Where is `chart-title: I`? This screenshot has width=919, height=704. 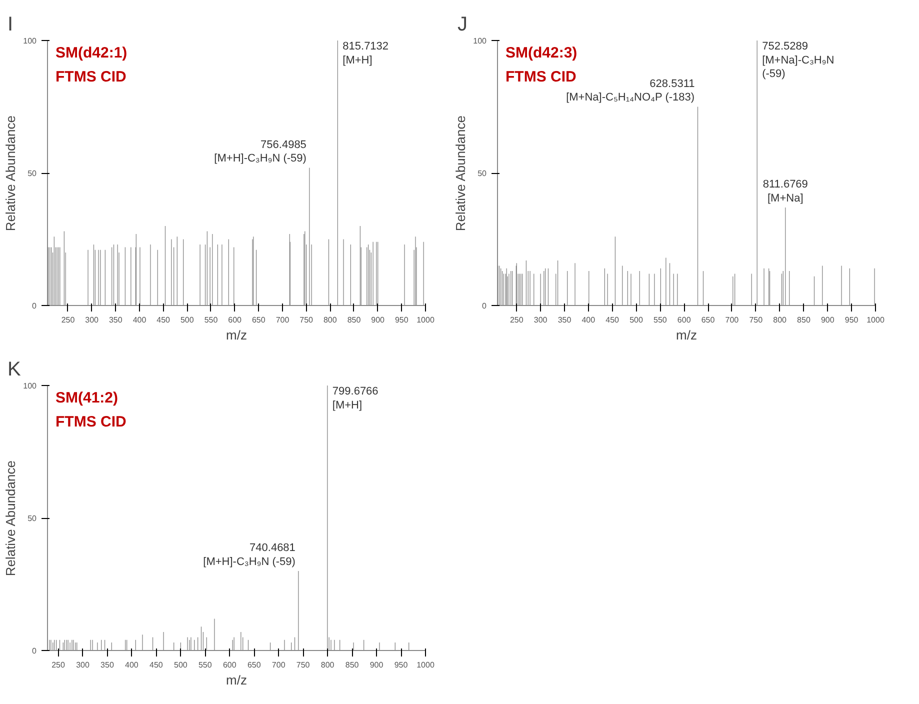
chart-title: I is located at coordinates (11, 25).